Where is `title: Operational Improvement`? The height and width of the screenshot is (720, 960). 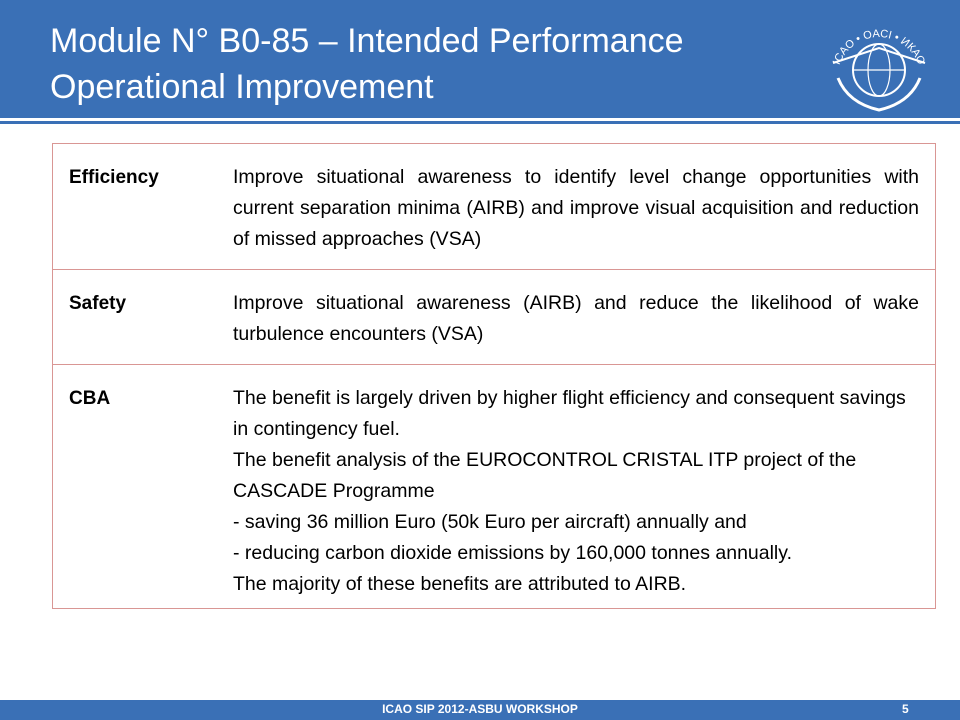
title: Operational Improvement is located at coordinates (242, 87).